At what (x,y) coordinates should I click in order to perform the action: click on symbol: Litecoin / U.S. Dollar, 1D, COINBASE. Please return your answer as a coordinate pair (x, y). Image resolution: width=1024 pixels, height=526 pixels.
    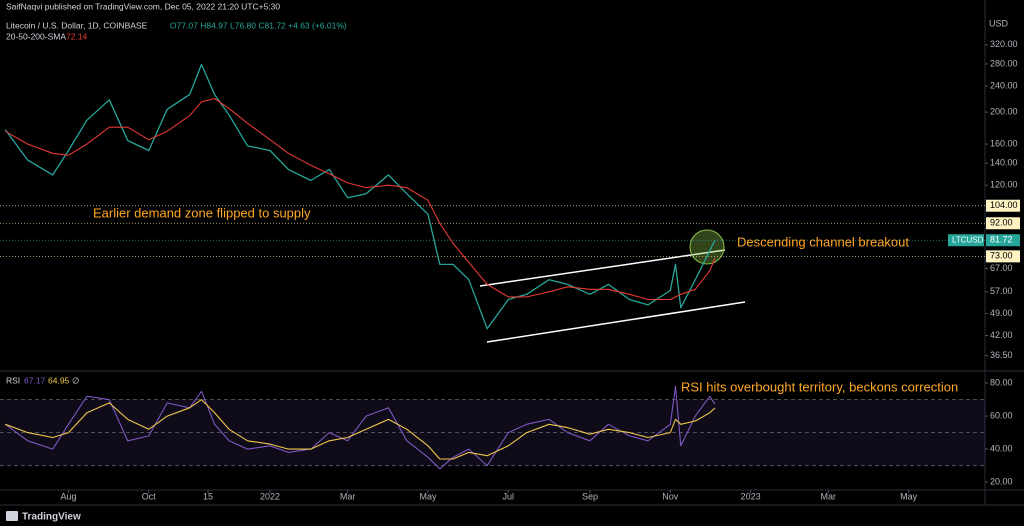
    Looking at the image, I should click on (77, 25).